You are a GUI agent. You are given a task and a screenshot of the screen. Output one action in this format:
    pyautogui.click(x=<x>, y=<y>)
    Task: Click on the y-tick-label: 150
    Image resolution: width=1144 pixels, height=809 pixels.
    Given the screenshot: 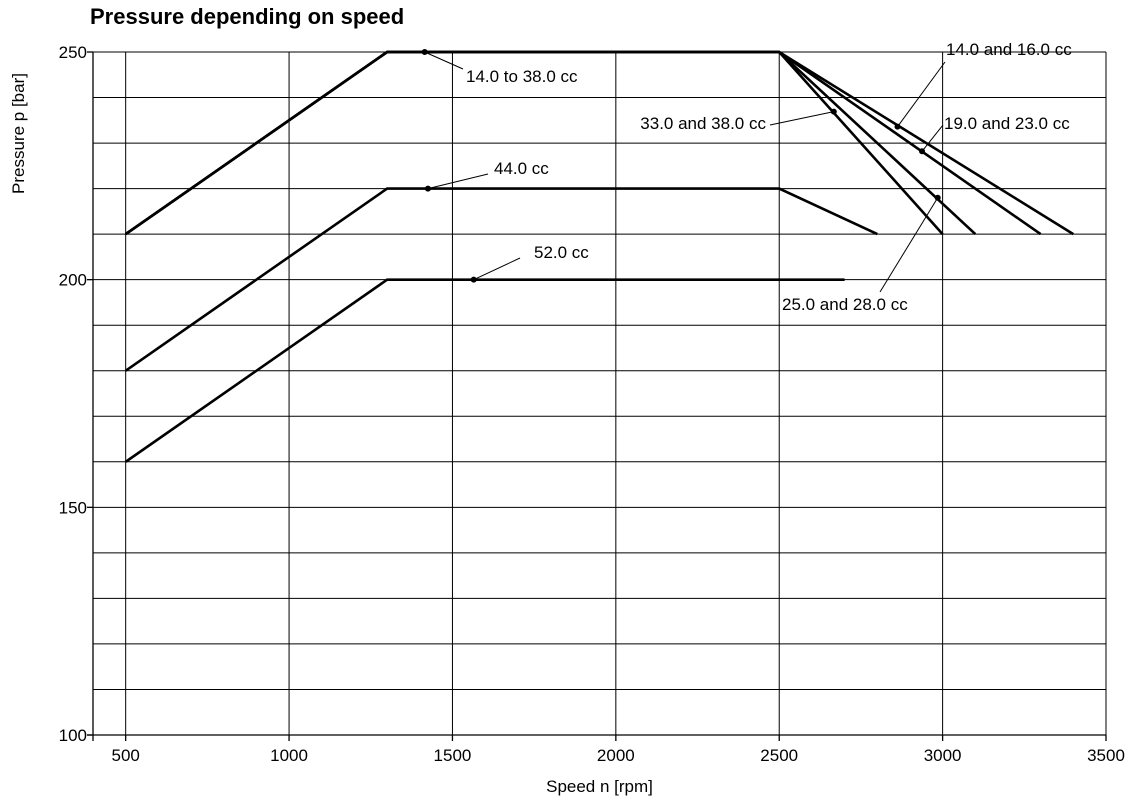 What is the action you would take?
    pyautogui.click(x=73, y=507)
    